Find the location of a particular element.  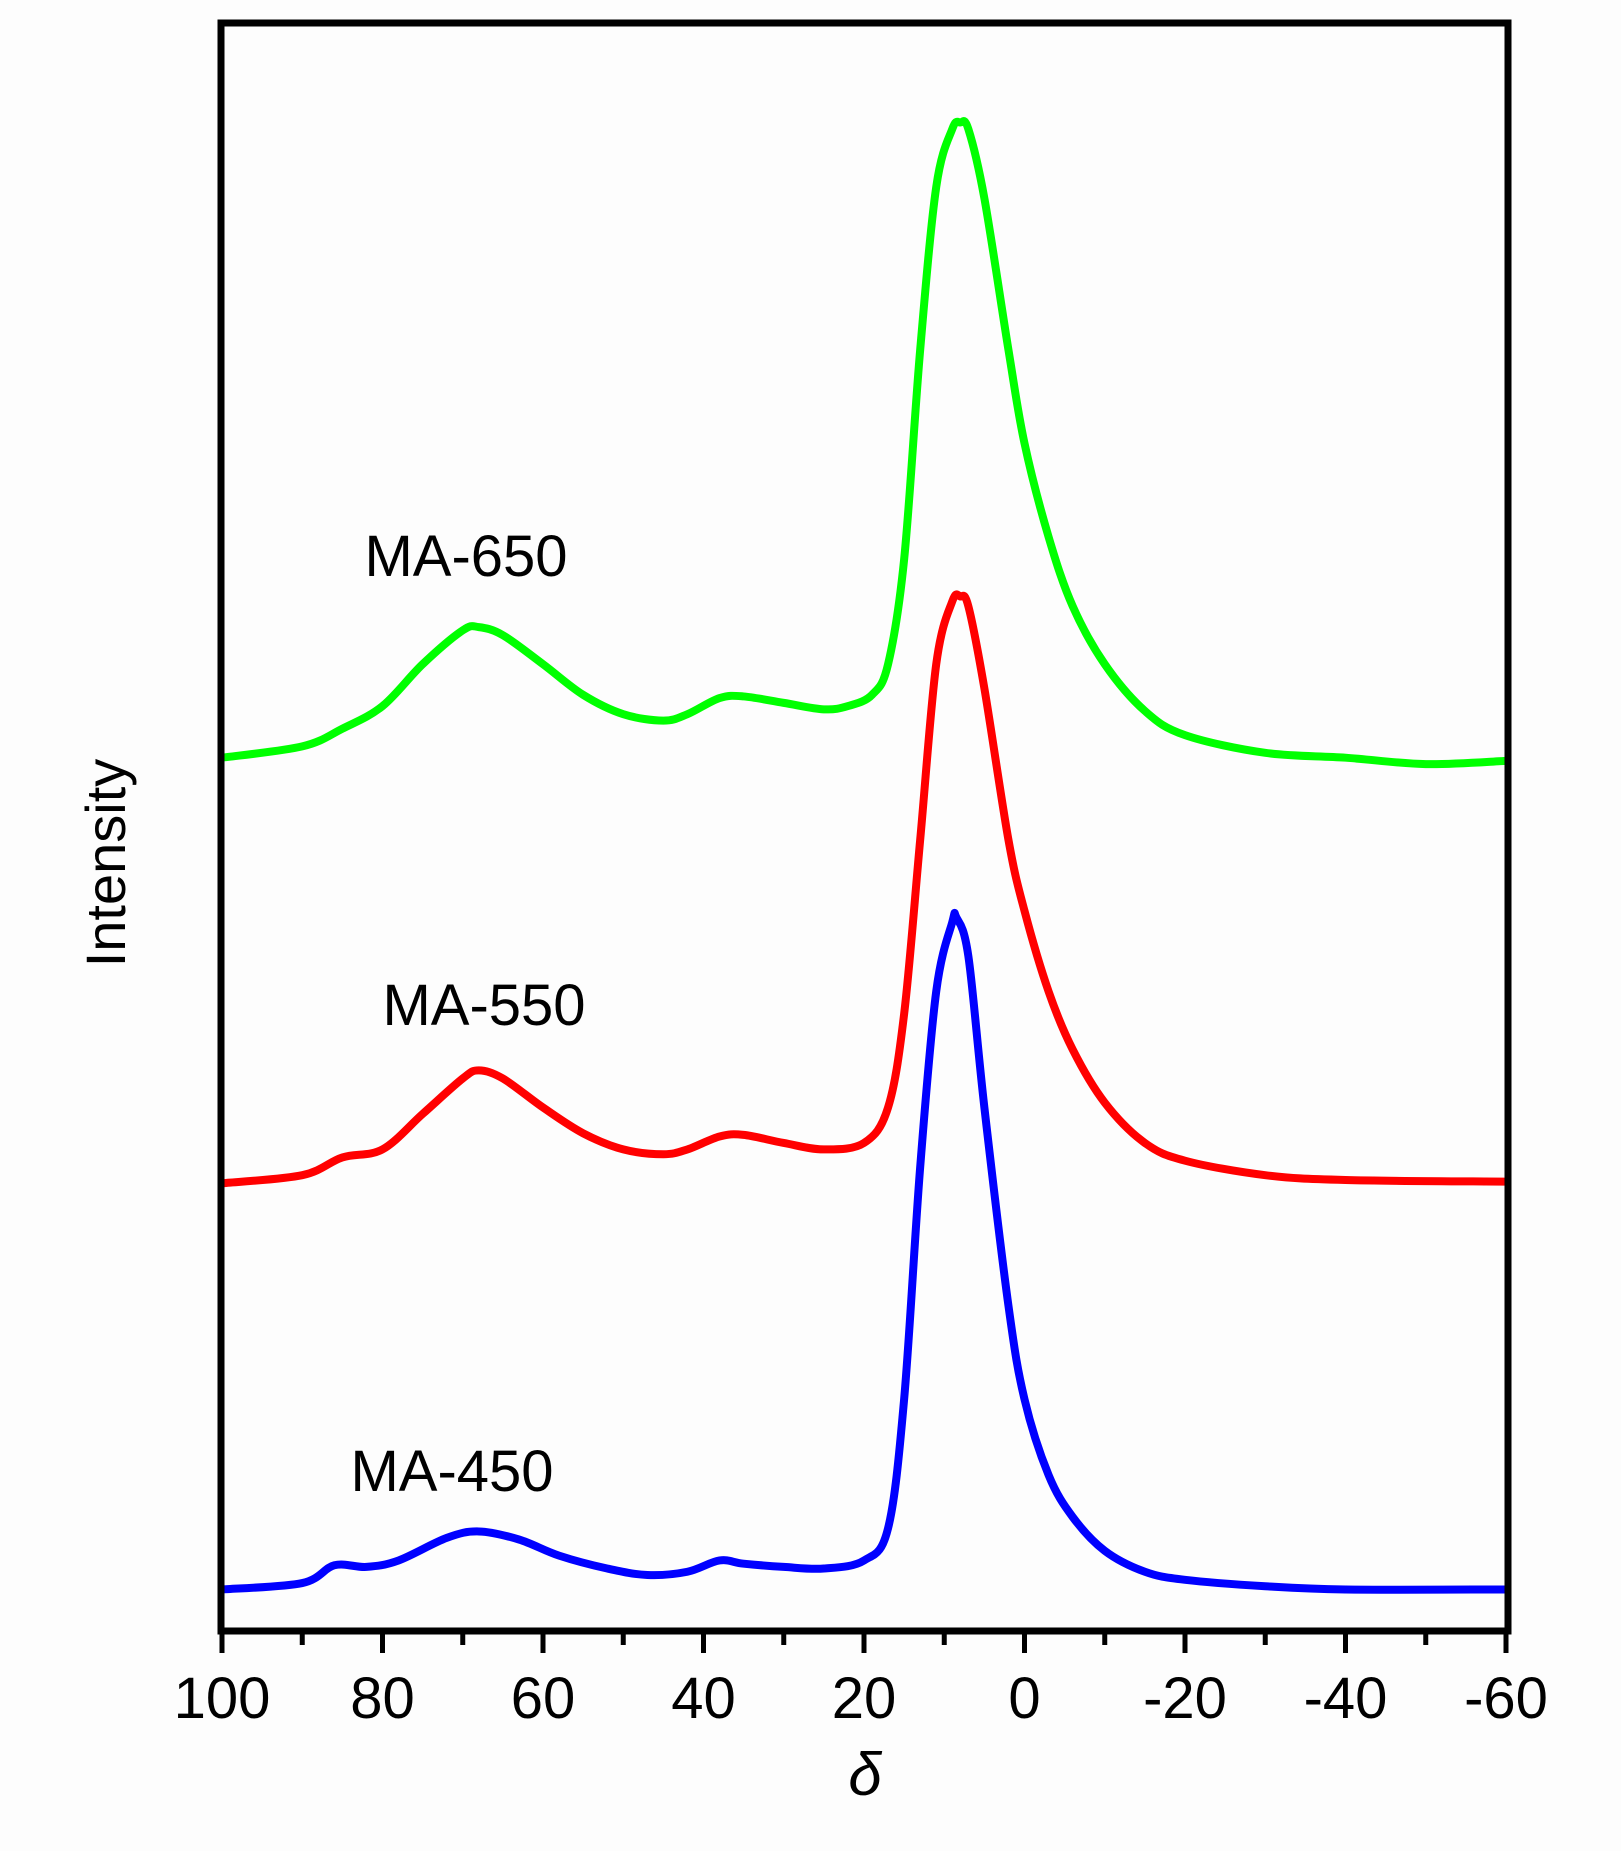

x-tick-label: 60 is located at coordinates (543, 1698).